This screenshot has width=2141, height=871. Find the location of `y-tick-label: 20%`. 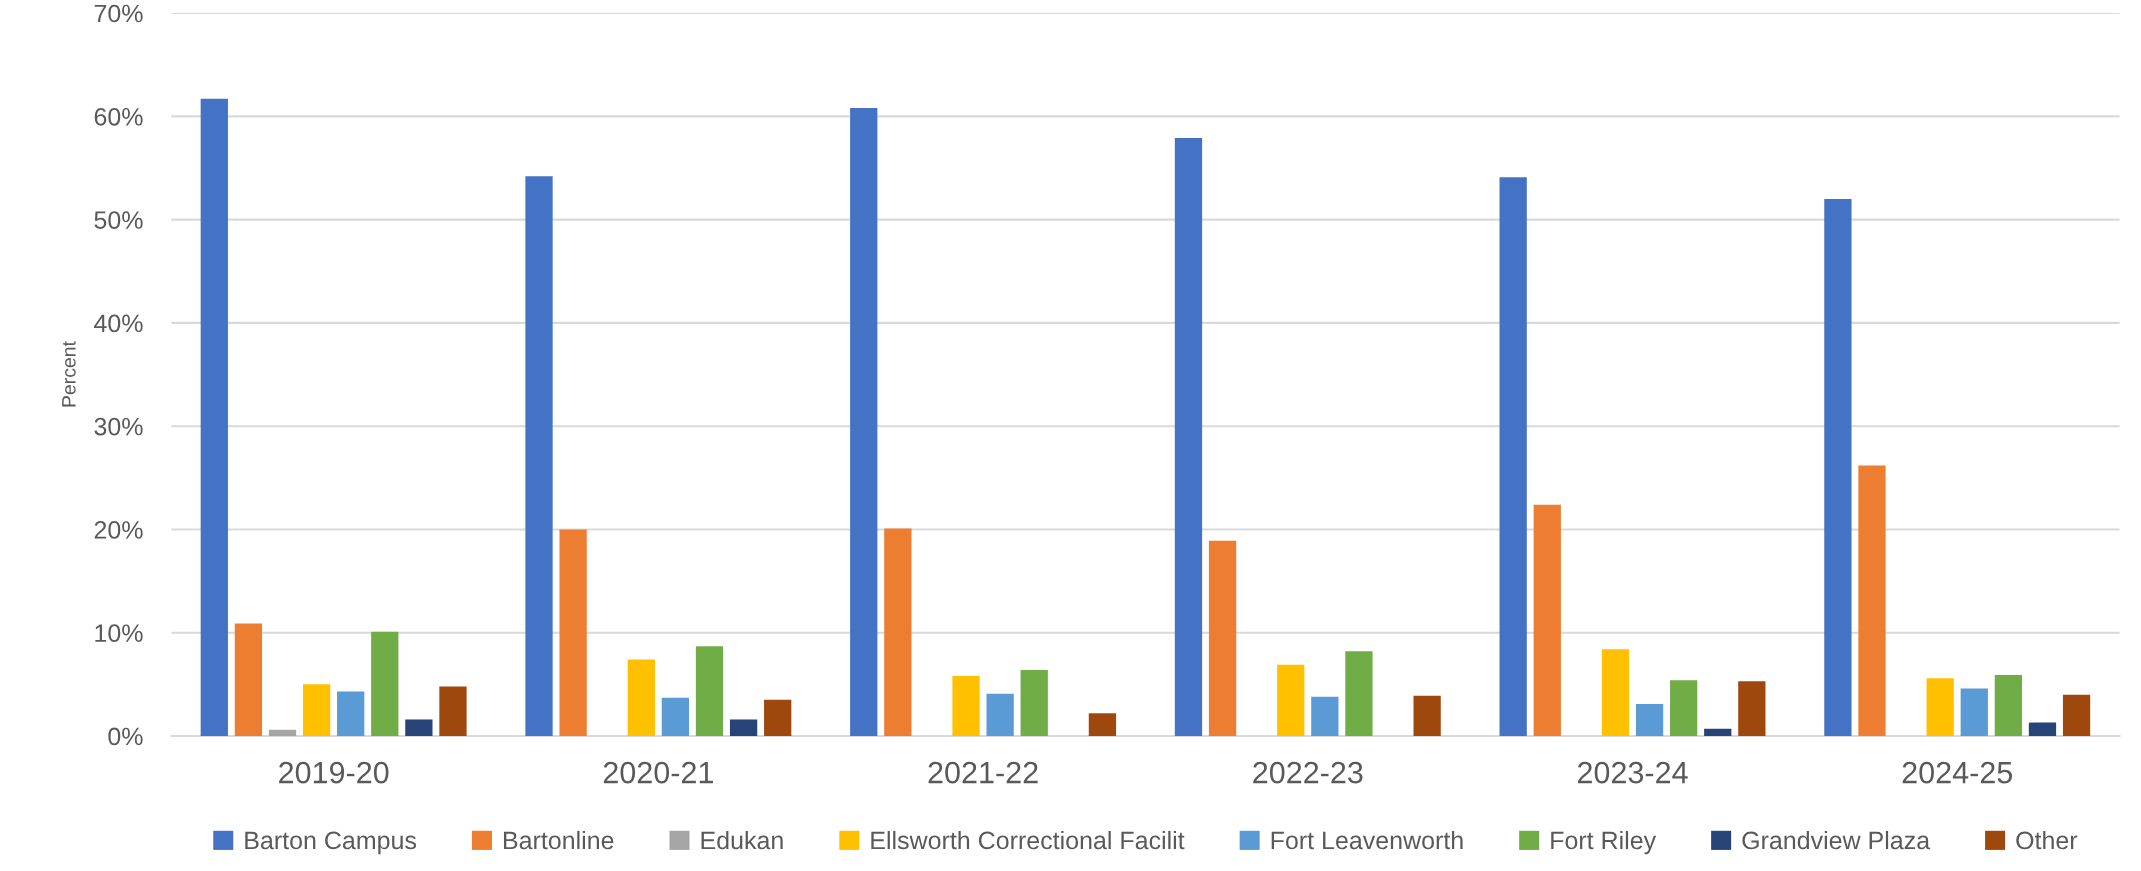

y-tick-label: 20% is located at coordinates (118, 530).